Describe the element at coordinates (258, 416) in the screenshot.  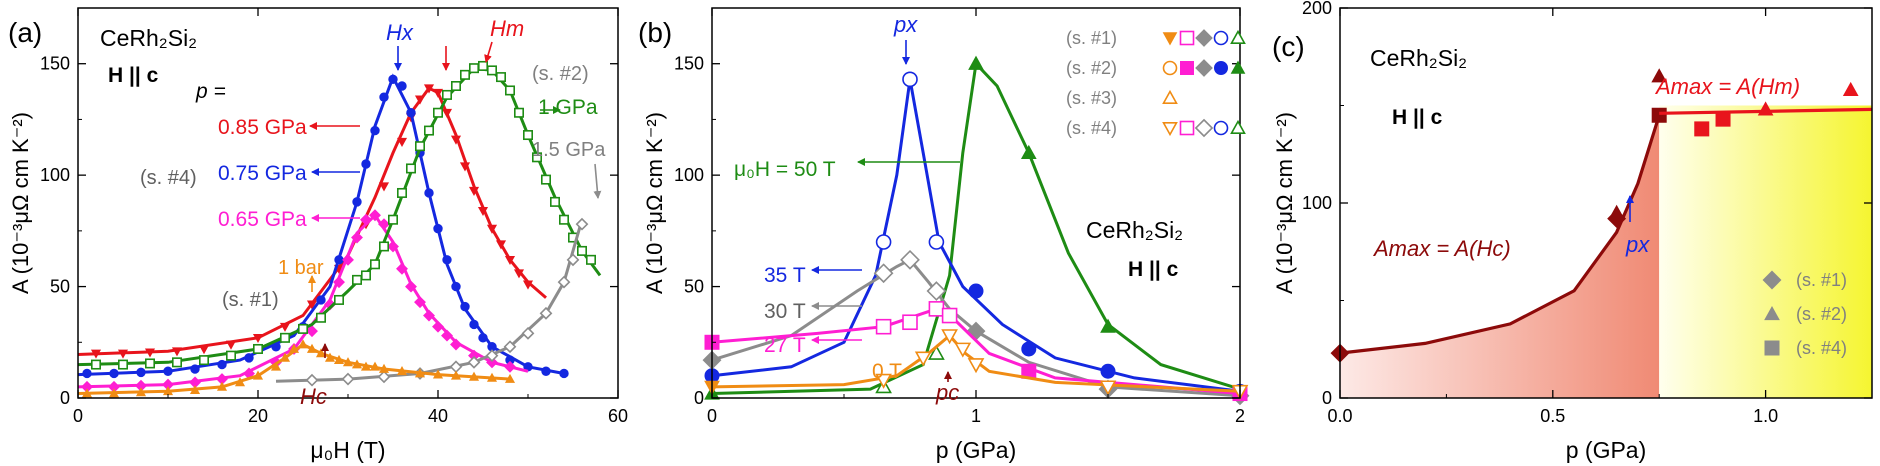
I see `x-tick-label: 20` at that location.